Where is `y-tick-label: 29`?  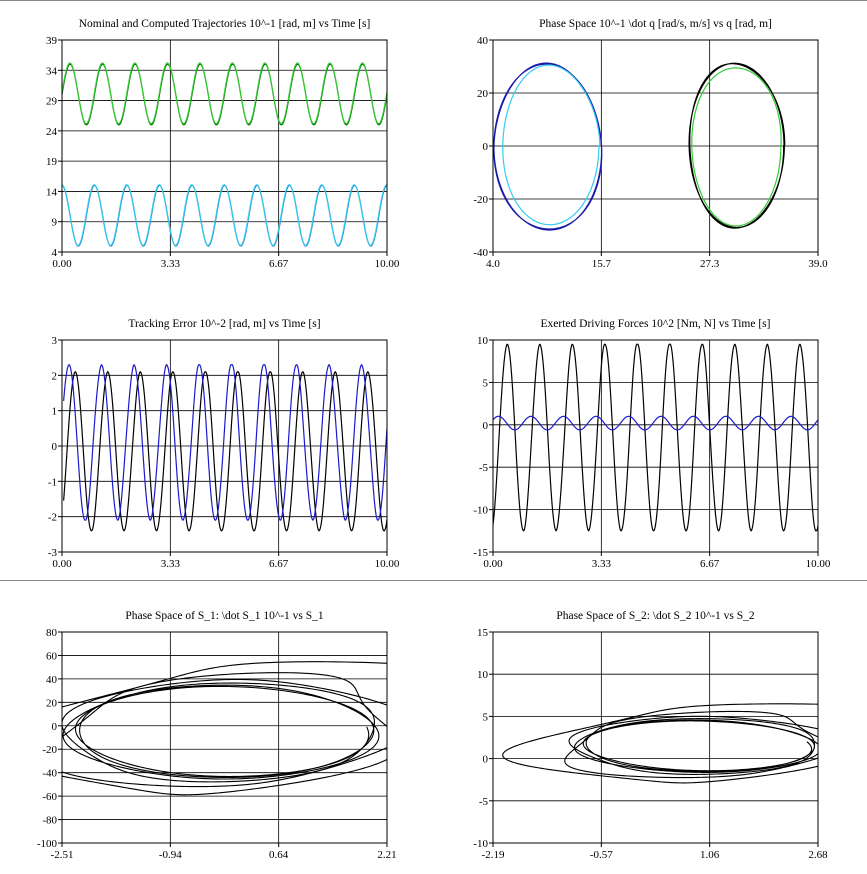
y-tick-label: 29 is located at coordinates (52, 102).